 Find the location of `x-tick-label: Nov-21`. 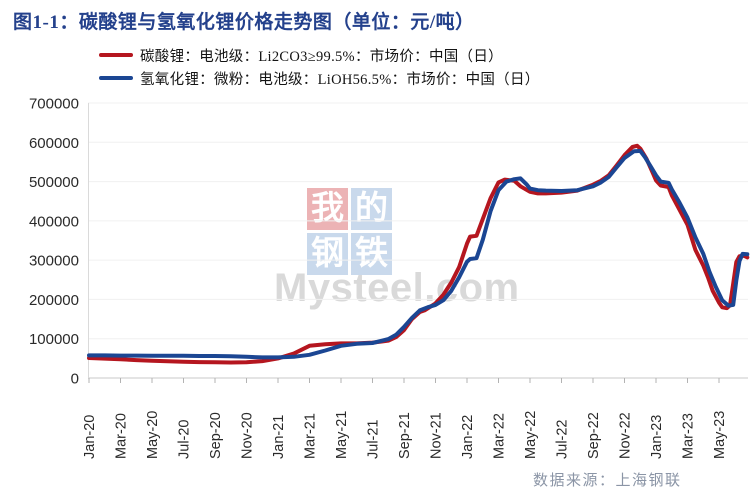

x-tick-label: Nov-21 is located at coordinates (437, 435).